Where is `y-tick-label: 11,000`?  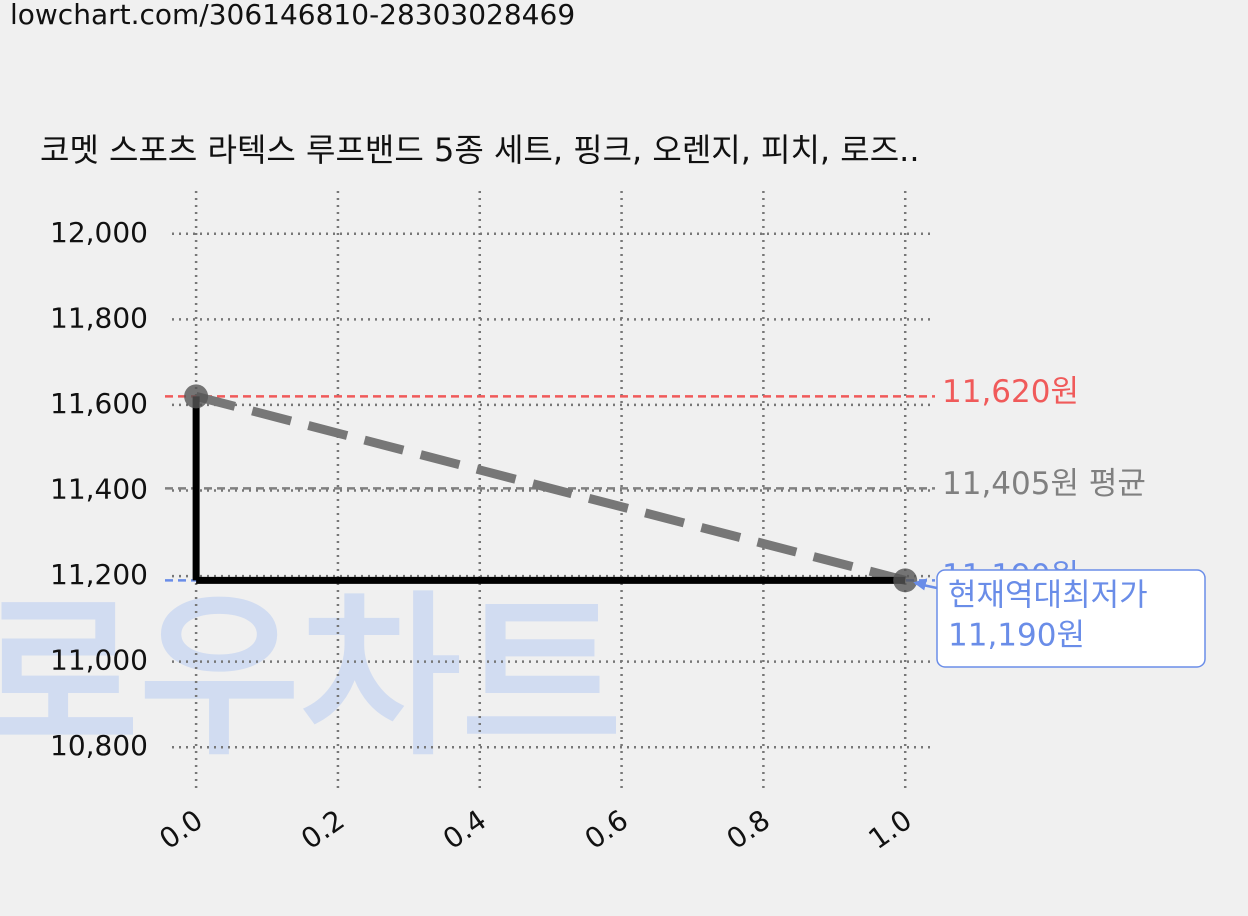
y-tick-label: 11,000 is located at coordinates (99, 660).